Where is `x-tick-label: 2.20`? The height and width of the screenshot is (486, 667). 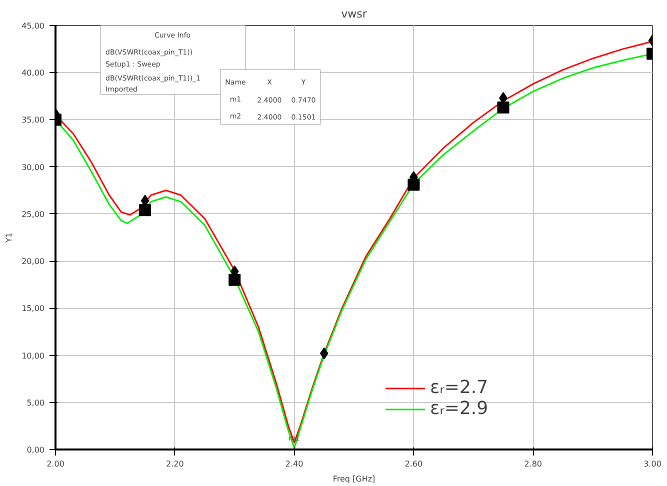 x-tick-label: 2.20 is located at coordinates (175, 464).